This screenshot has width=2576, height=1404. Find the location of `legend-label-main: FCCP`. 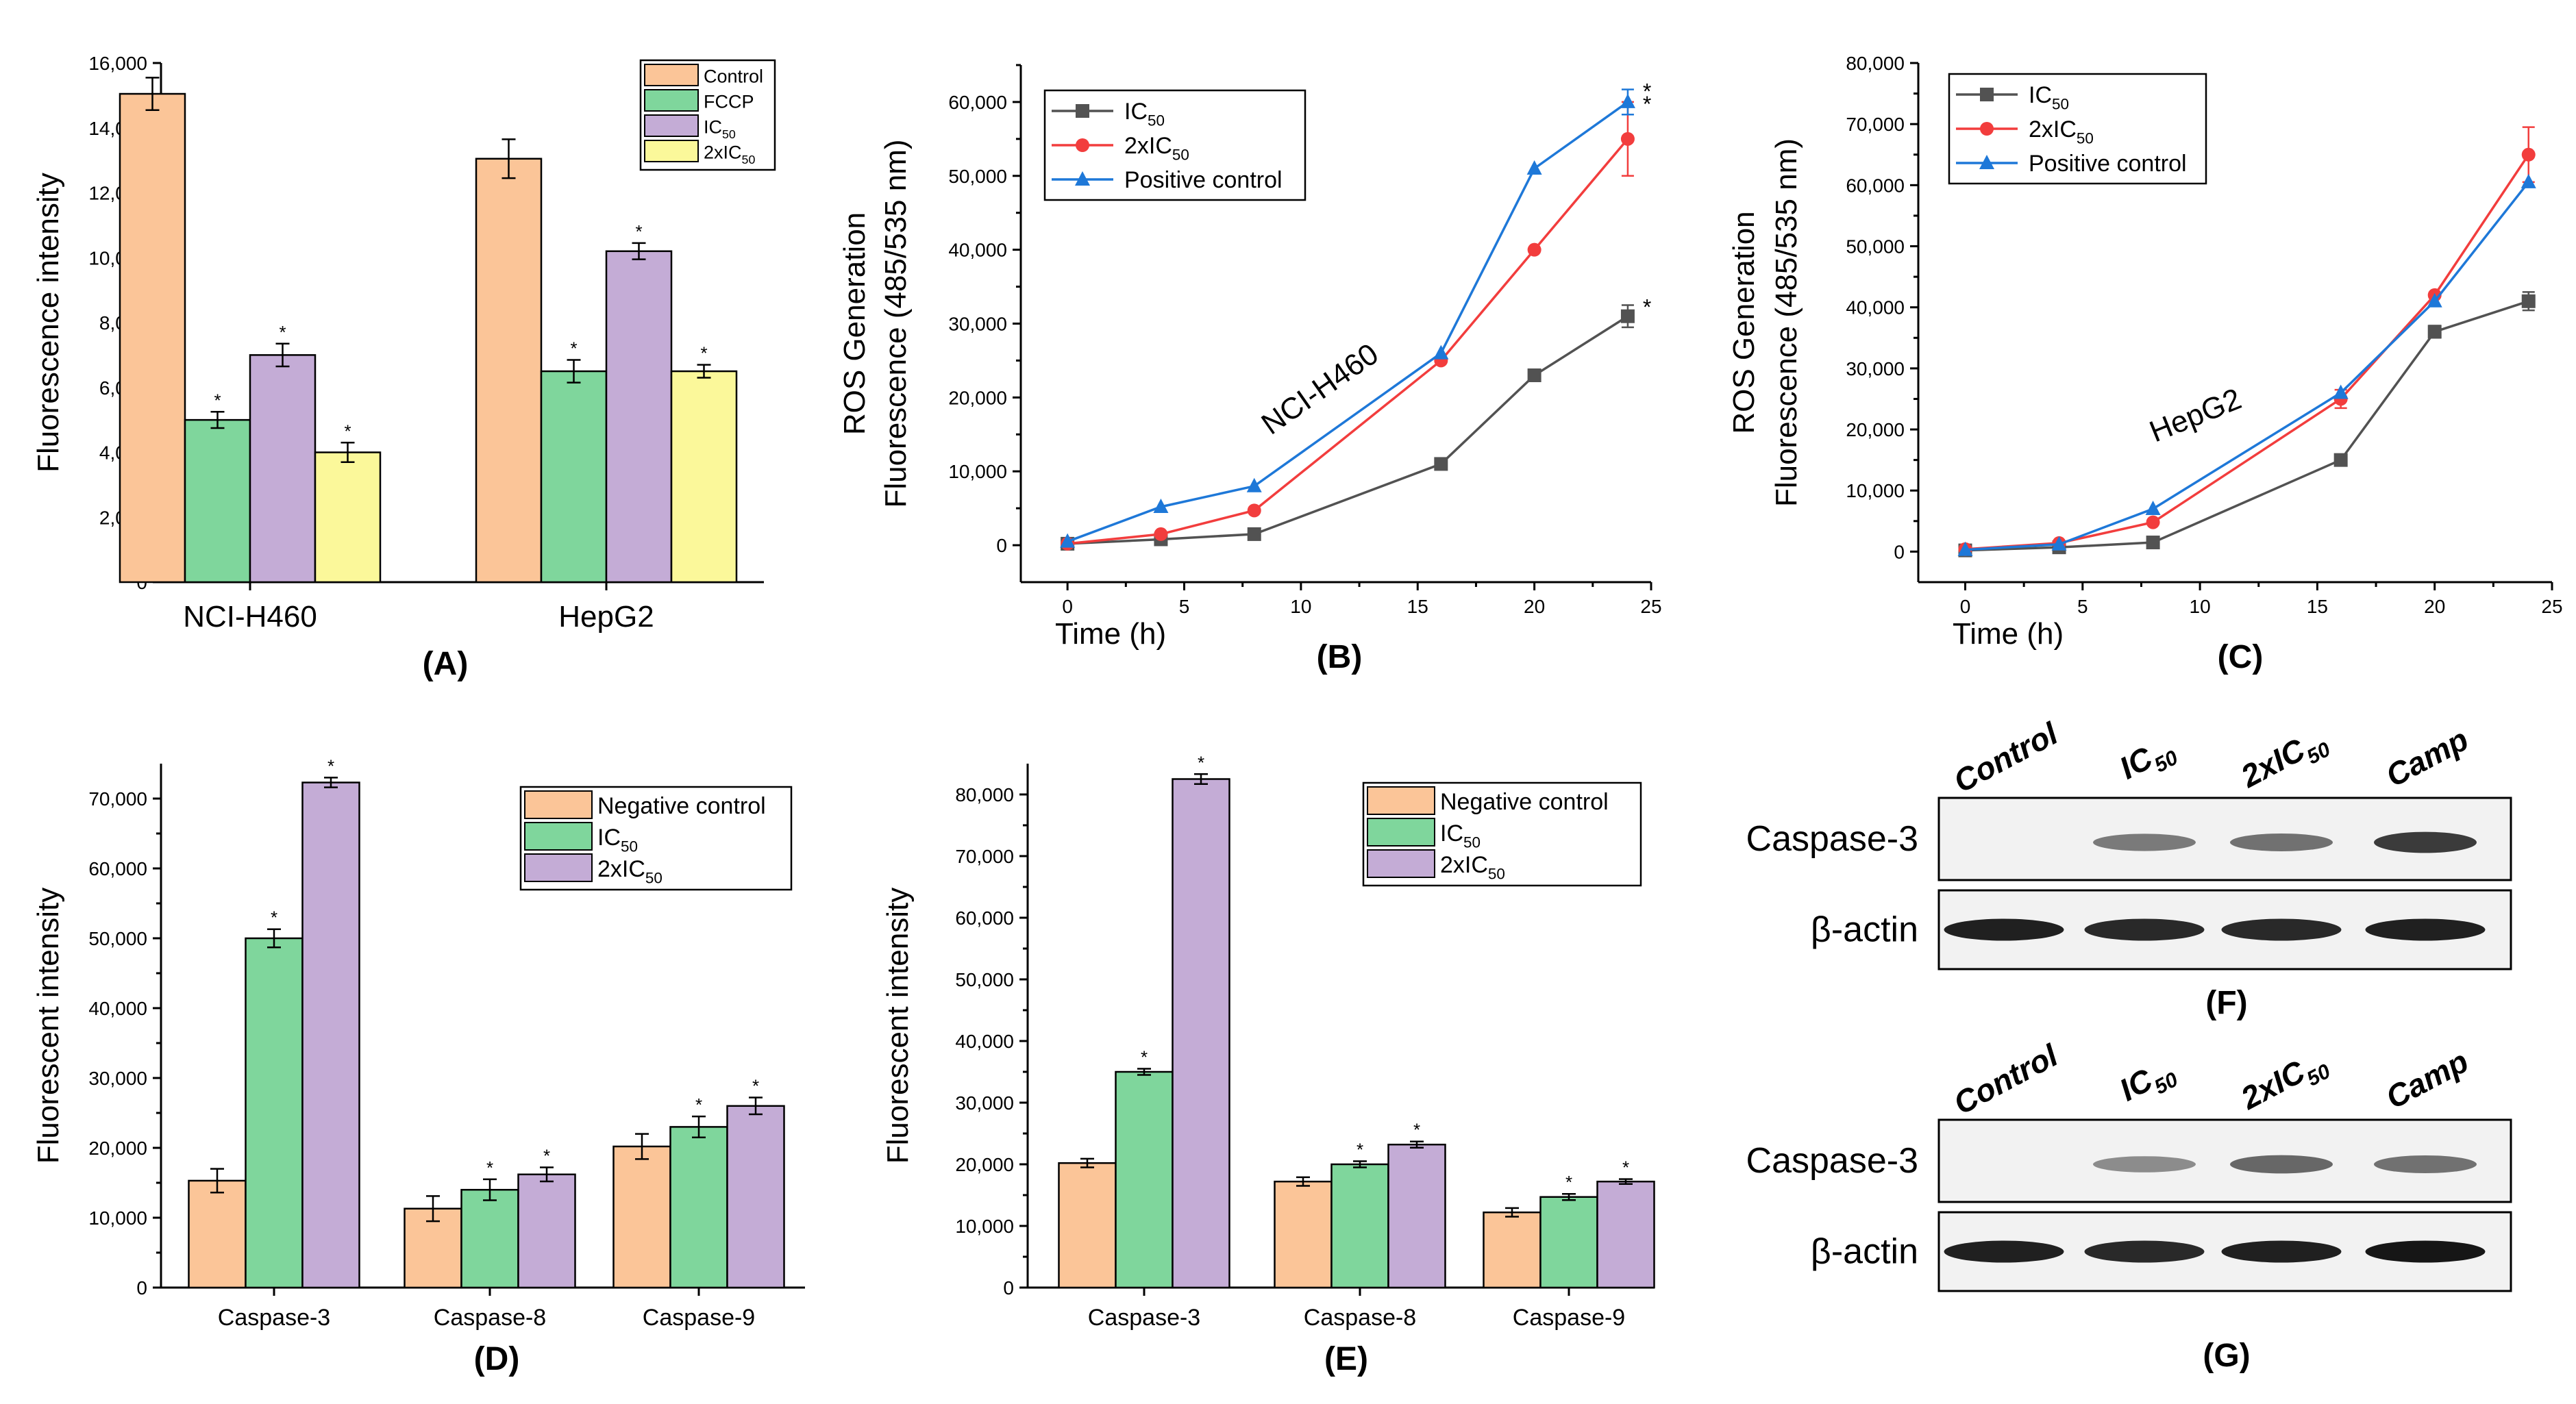

legend-label-main: FCCP is located at coordinates (729, 102).